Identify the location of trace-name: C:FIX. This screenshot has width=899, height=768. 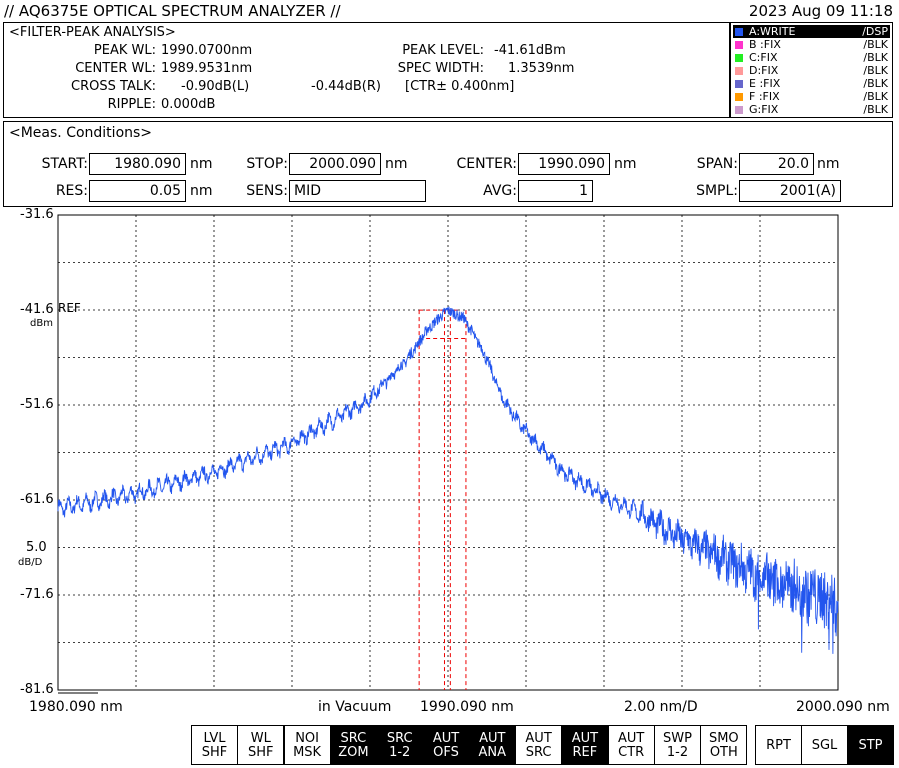
(763, 57).